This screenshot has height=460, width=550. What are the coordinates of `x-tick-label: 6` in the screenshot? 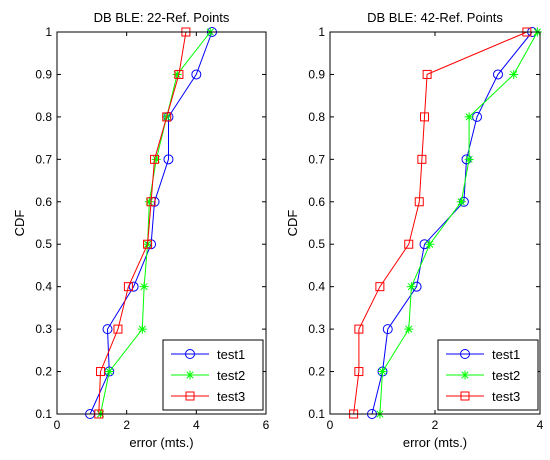 It's located at (266, 425).